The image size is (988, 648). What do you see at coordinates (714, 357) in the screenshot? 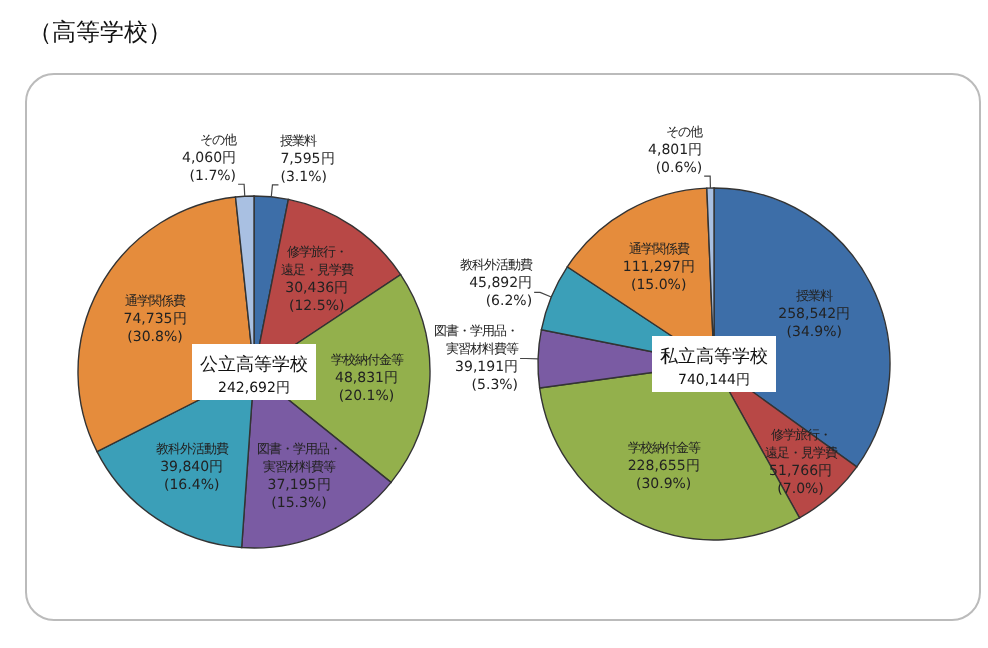
I see `text: 私立高等学校` at bounding box center [714, 357].